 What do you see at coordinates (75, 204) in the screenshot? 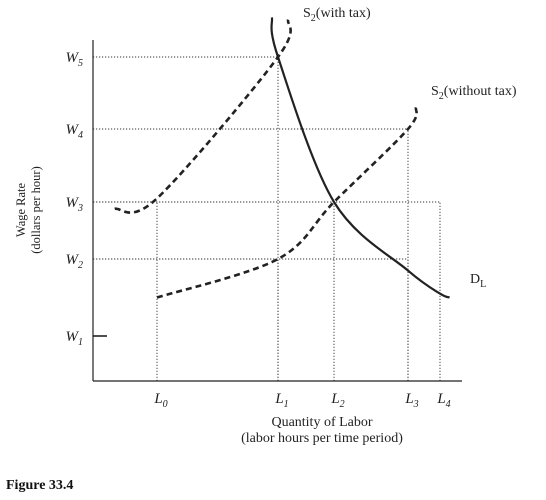
I see `y-tick-label-w3: W3` at bounding box center [75, 204].